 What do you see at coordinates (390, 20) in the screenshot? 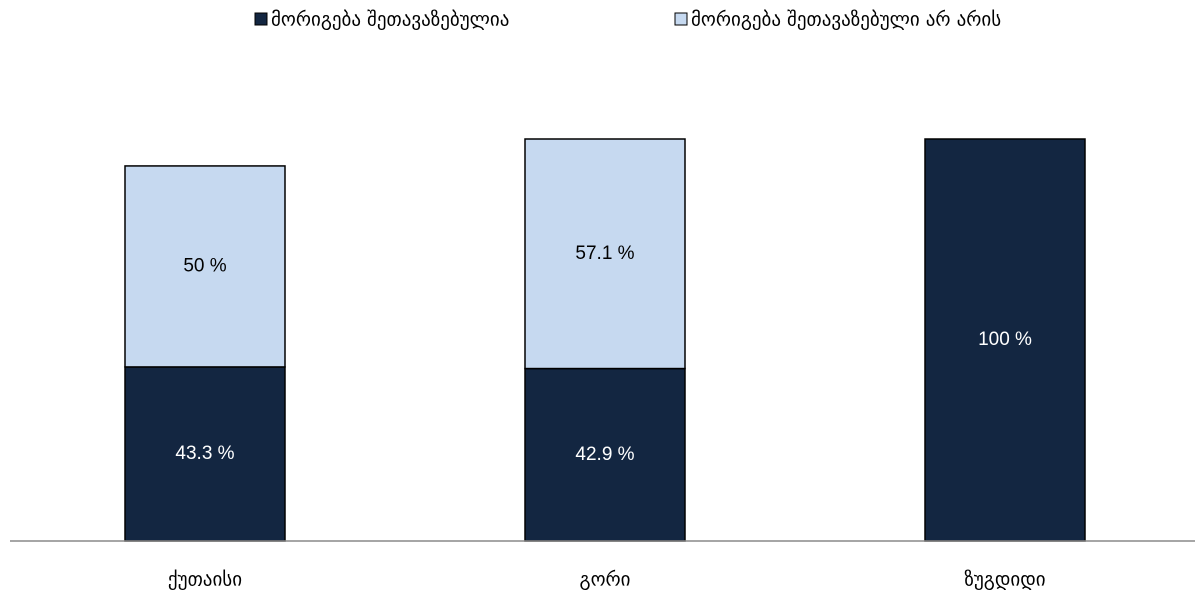
I see `legend-label: მორიგება შეთავაზებულია` at bounding box center [390, 20].